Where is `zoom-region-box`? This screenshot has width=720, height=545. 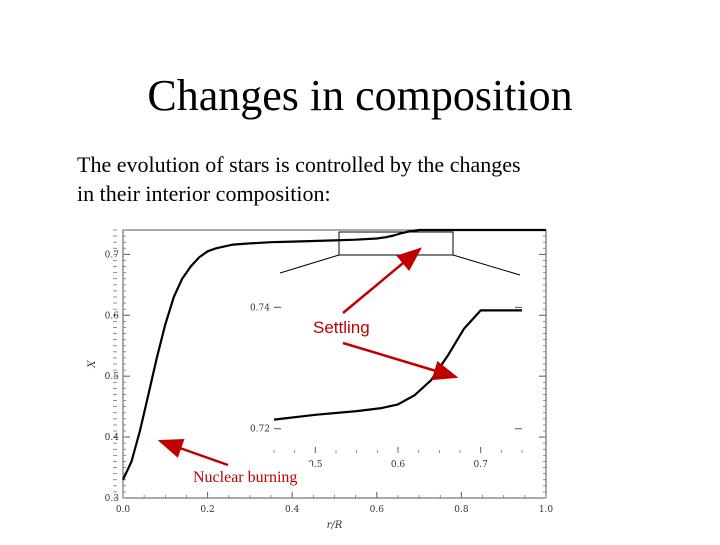
zoom-region-box is located at coordinates (396, 243).